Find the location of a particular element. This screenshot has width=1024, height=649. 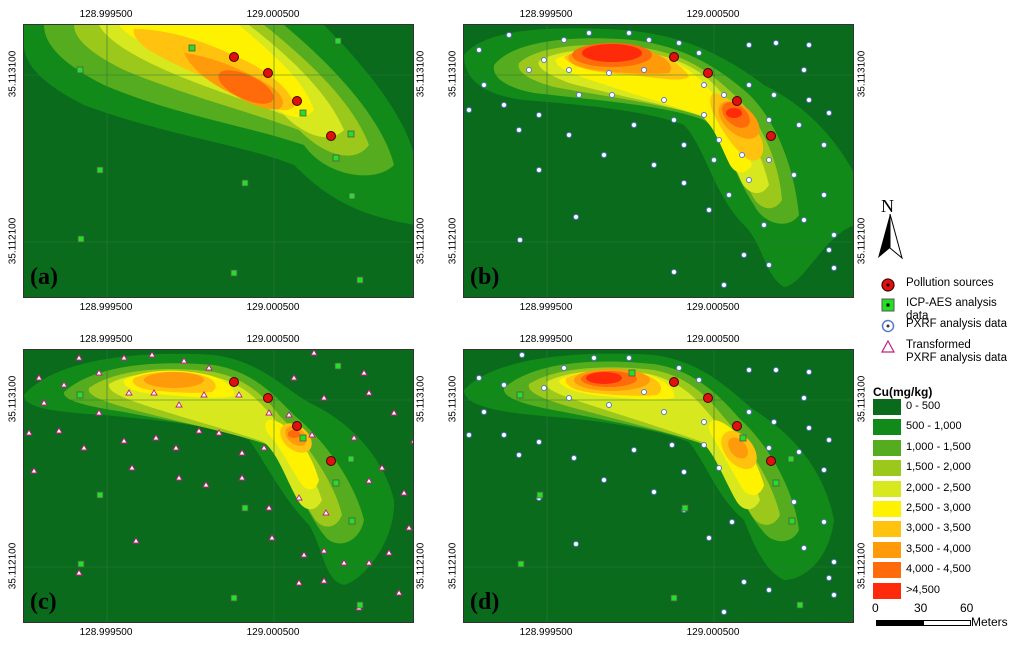

icp-aes-points-c is located at coordinates (220, 485).